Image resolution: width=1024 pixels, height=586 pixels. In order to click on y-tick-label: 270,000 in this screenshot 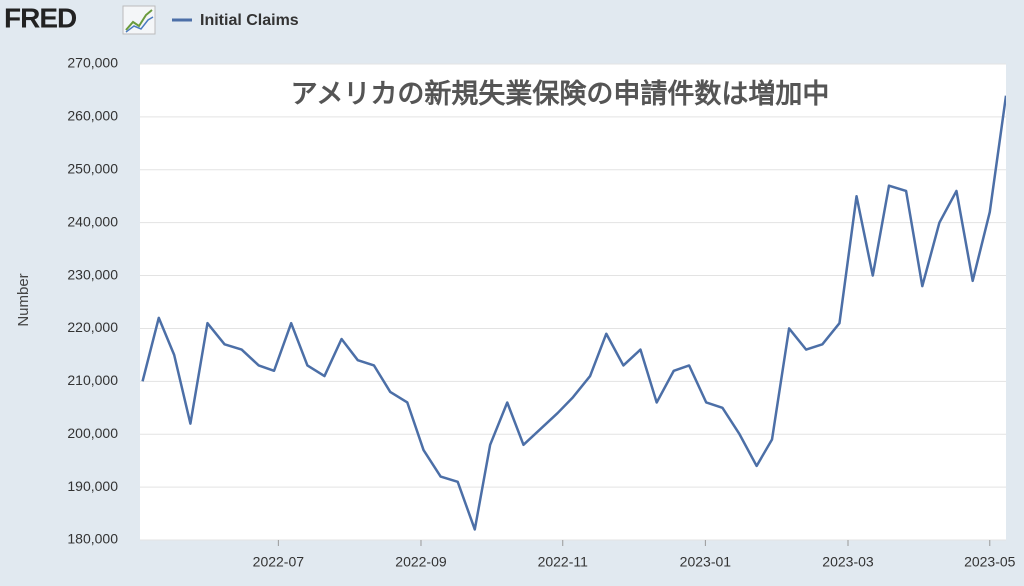, I will do `click(92, 63)`.